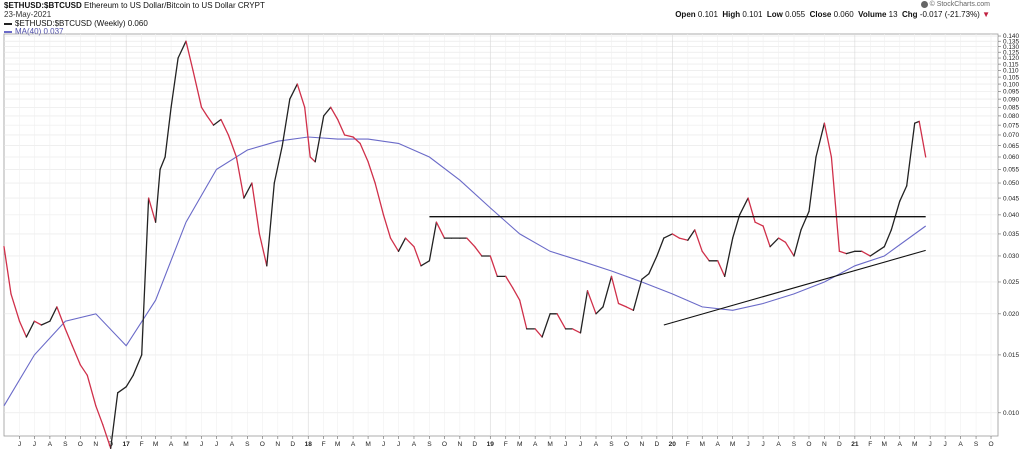 This screenshot has width=1024, height=451. Describe the element at coordinates (1011, 52) in the screenshot. I see `y-tick-label: 0.125` at that location.